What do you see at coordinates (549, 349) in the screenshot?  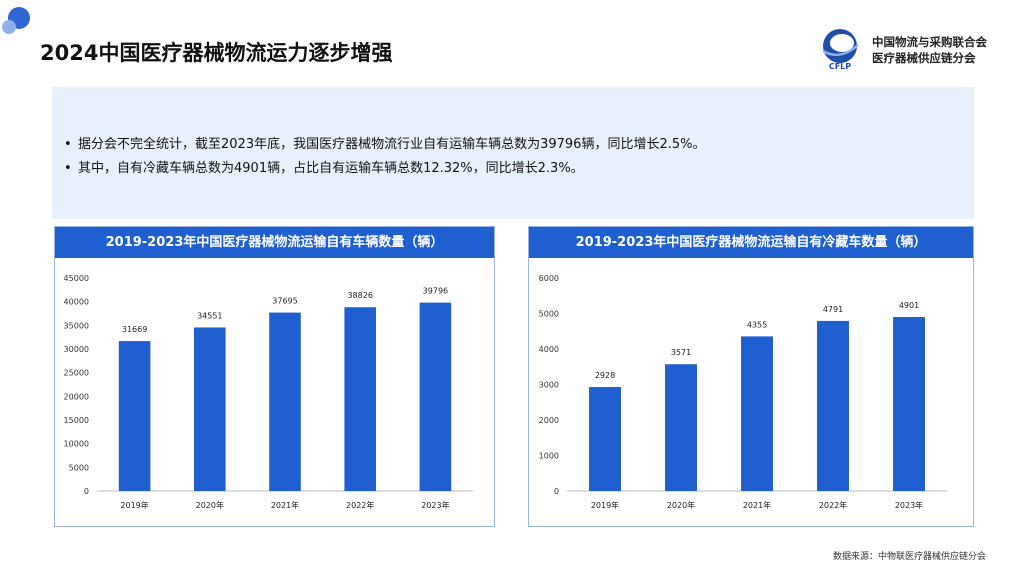 I see `y-tick-label: 4000` at bounding box center [549, 349].